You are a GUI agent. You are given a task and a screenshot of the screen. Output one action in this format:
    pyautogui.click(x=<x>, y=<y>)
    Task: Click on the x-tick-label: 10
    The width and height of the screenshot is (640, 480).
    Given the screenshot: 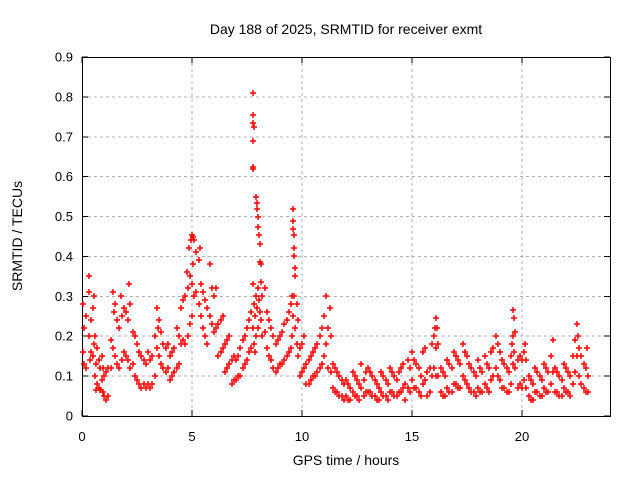 What is the action you would take?
    pyautogui.click(x=302, y=436)
    